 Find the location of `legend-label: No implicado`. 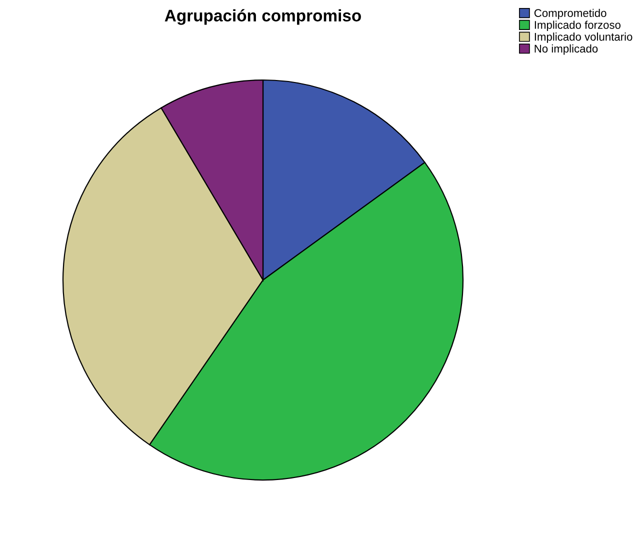

legend-label: No implicado is located at coordinates (566, 49).